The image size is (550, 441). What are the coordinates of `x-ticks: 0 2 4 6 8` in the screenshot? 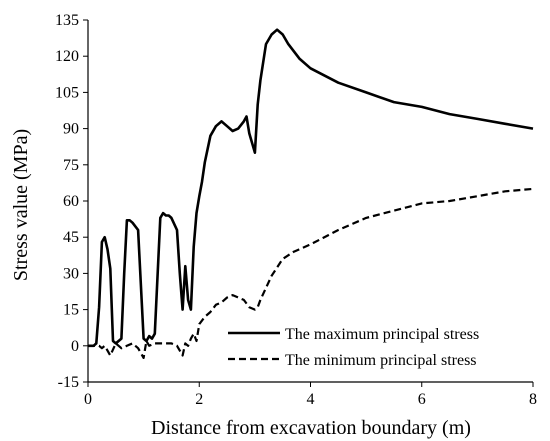 It's located at (310, 395).